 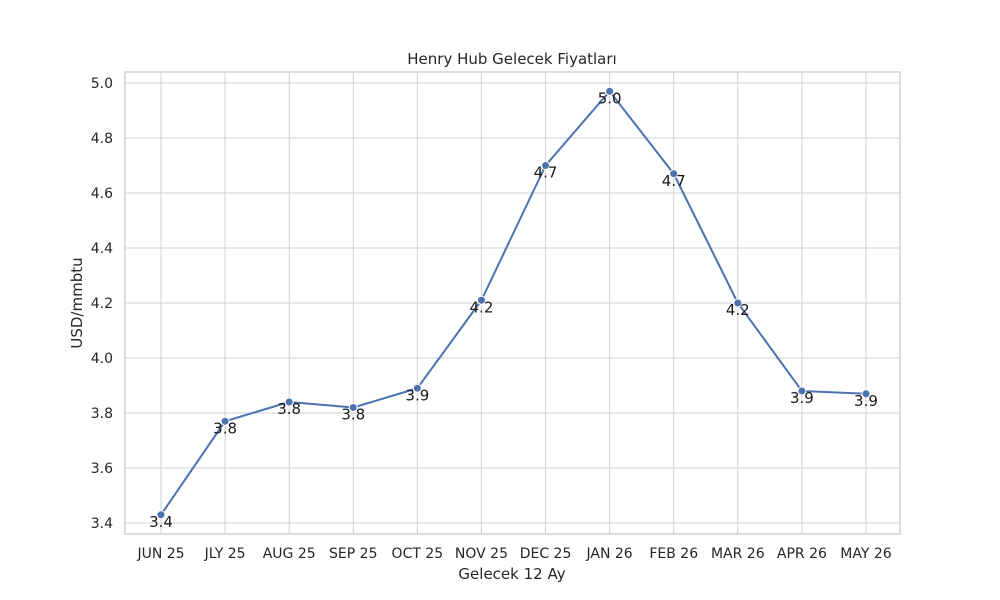 What do you see at coordinates (802, 554) in the screenshot?
I see `x-tick-label: APR 26` at bounding box center [802, 554].